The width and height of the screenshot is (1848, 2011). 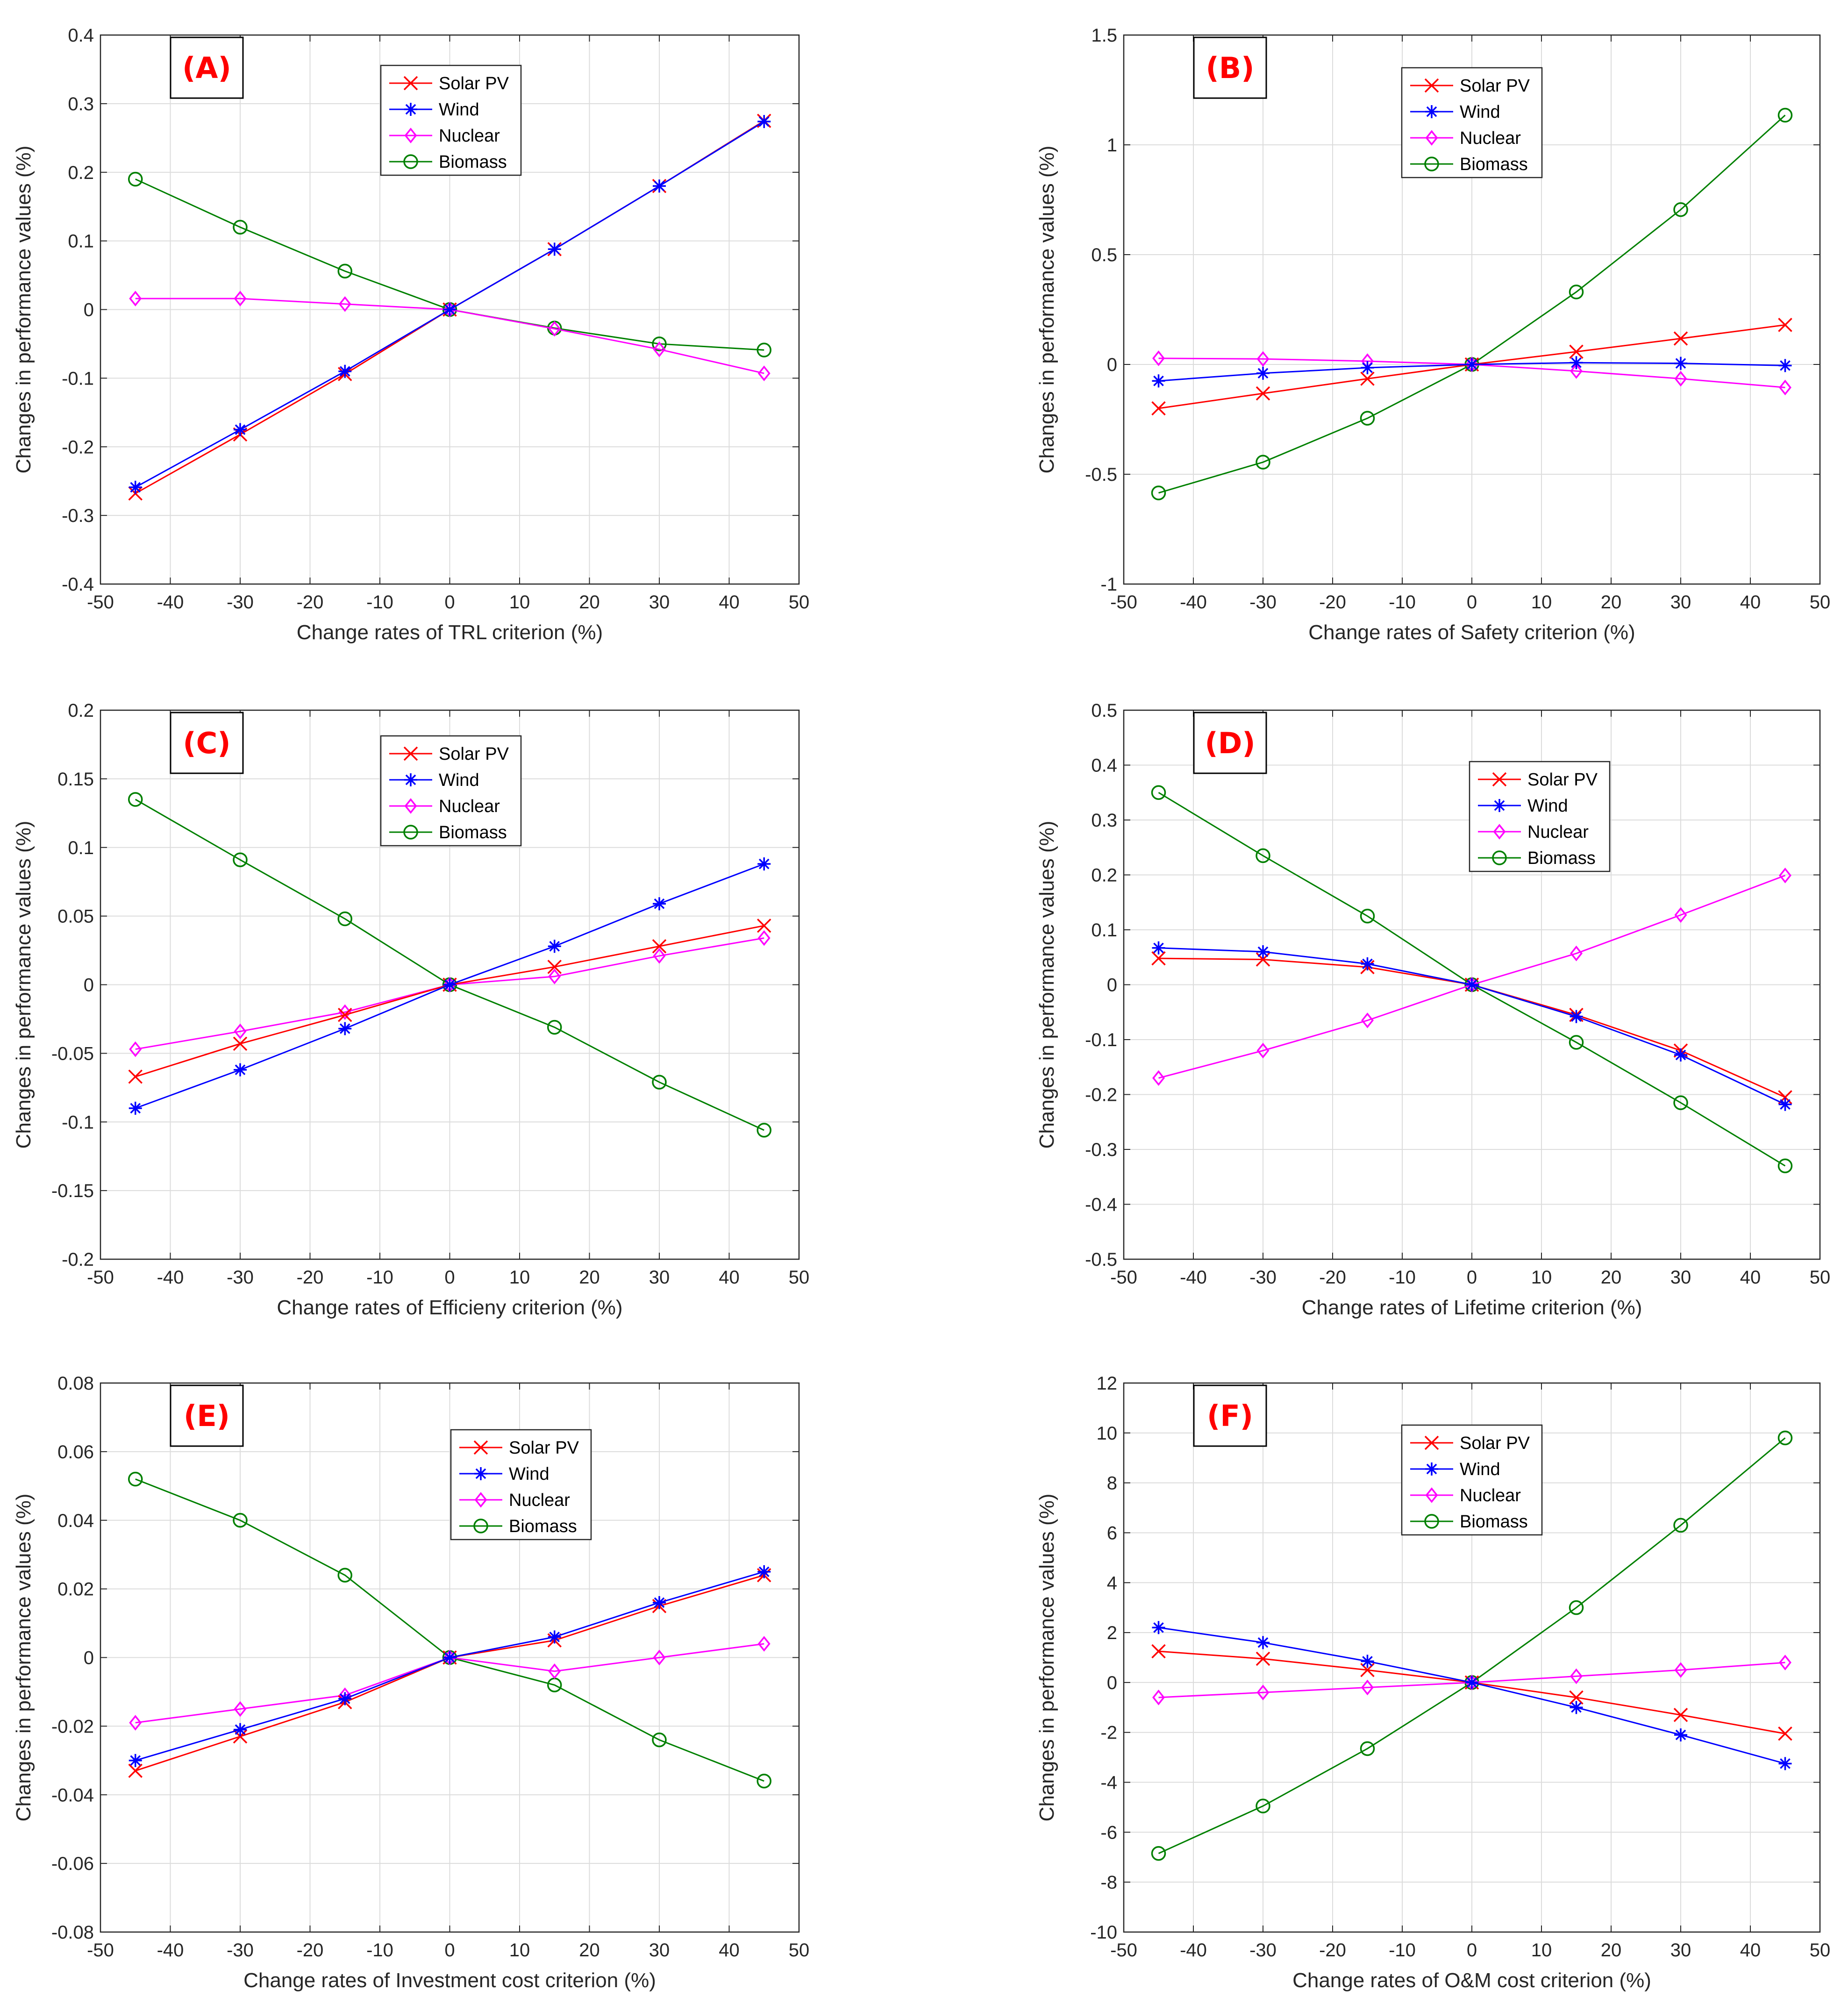 What do you see at coordinates (1230, 743) in the screenshot?
I see `panel-tag: (D)` at bounding box center [1230, 743].